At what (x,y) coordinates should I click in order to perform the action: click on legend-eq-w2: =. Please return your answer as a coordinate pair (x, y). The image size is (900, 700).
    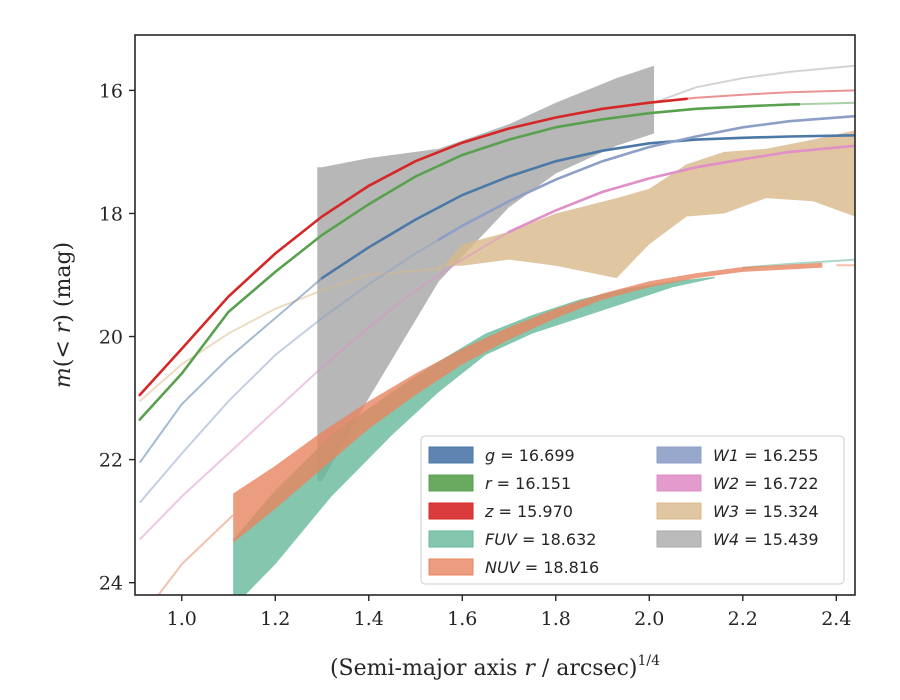
    Looking at the image, I should click on (751, 483).